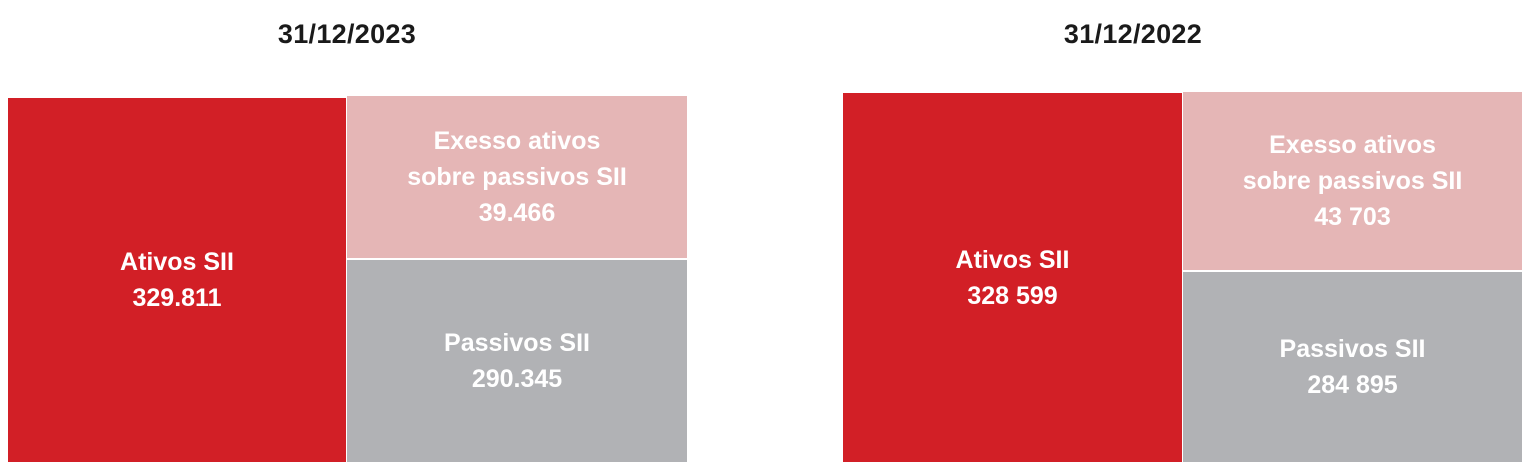  Describe the element at coordinates (1012, 295) in the screenshot. I see `ativos-sii-value-2022: 328 599` at that location.